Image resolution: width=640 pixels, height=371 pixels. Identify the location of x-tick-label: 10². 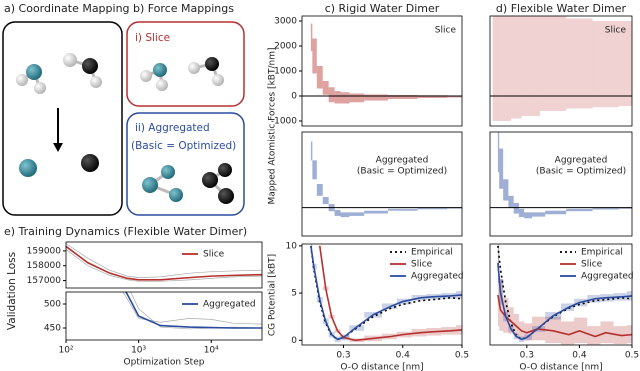
(65, 351).